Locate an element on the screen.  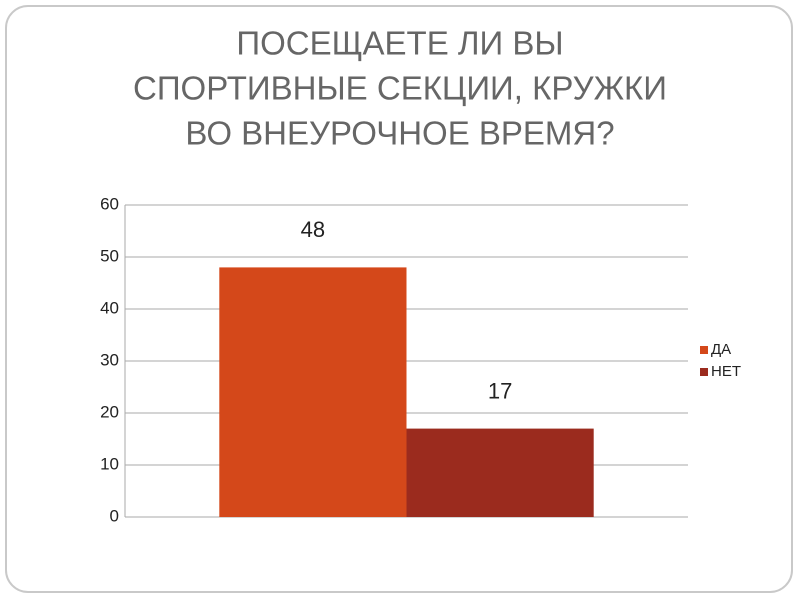
chart-title: ВО ВНЕУРОЧНОЕ ВРЕМЯ? is located at coordinates (399, 133).